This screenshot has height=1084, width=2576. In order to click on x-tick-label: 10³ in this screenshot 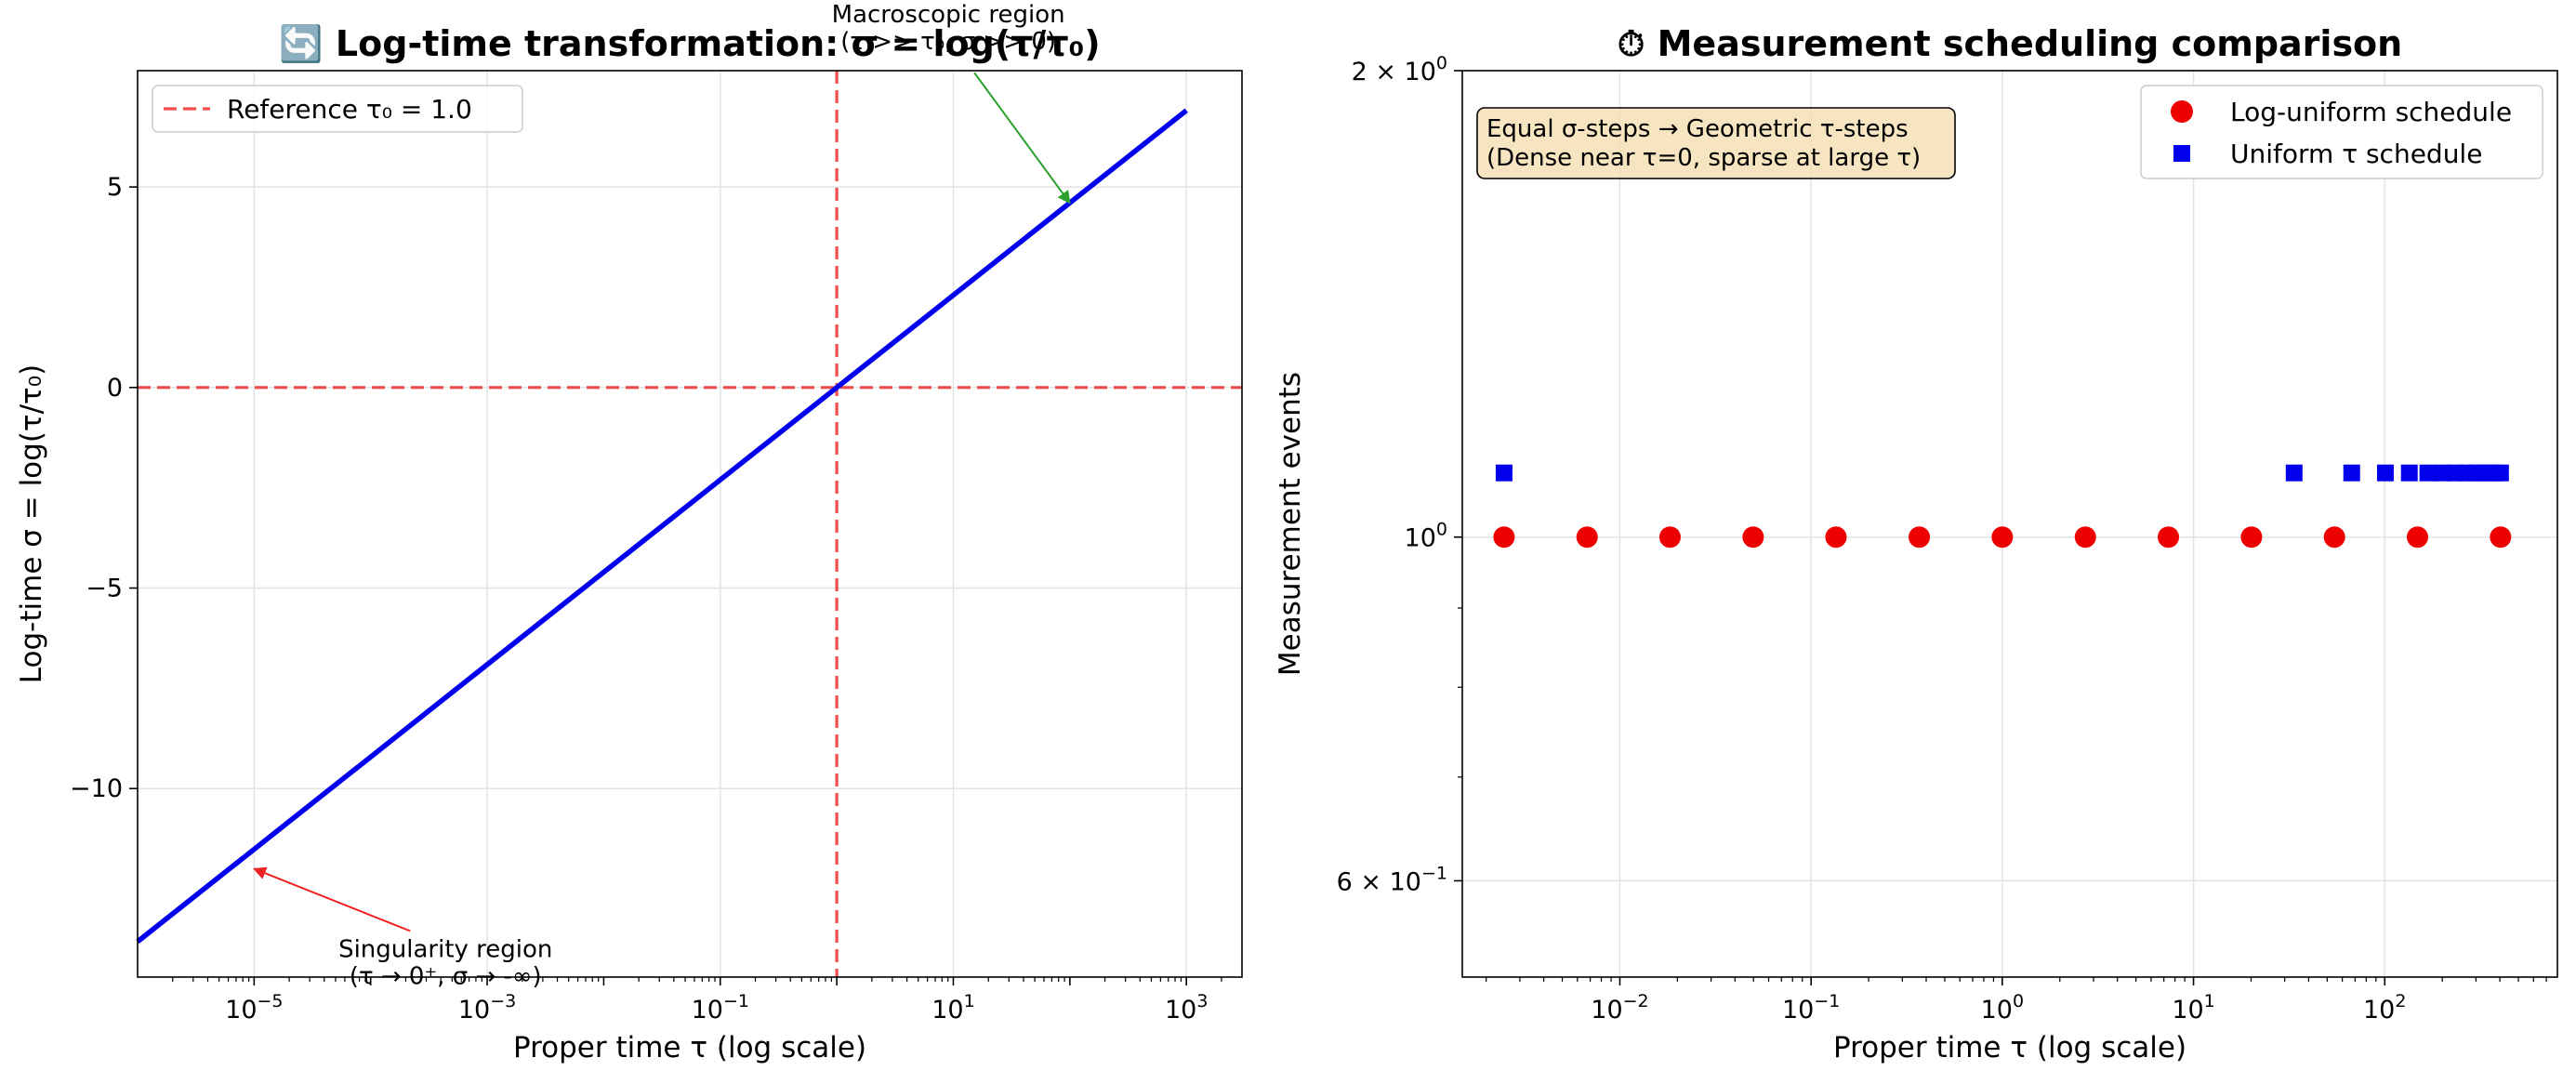, I will do `click(1186, 1008)`.